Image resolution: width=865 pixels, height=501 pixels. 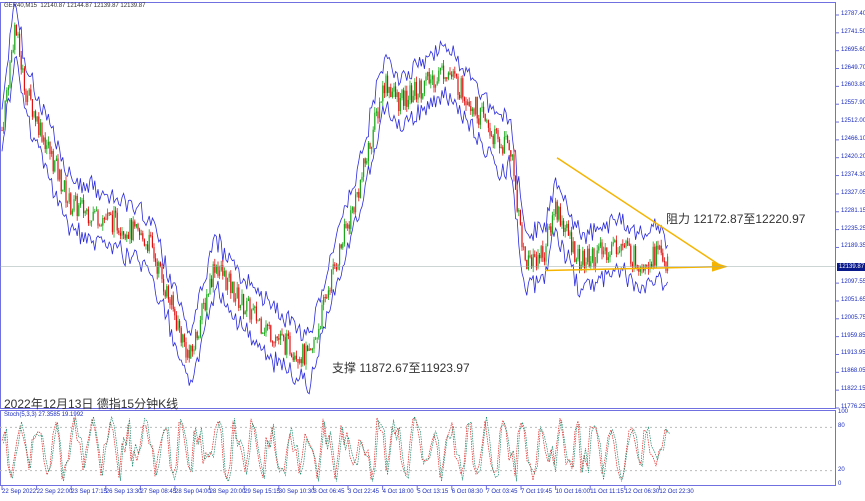 What do you see at coordinates (44, 415) in the screenshot?
I see `stochastic-label: Stoch(5,3,3) 27.3585 19.1992` at bounding box center [44, 415].